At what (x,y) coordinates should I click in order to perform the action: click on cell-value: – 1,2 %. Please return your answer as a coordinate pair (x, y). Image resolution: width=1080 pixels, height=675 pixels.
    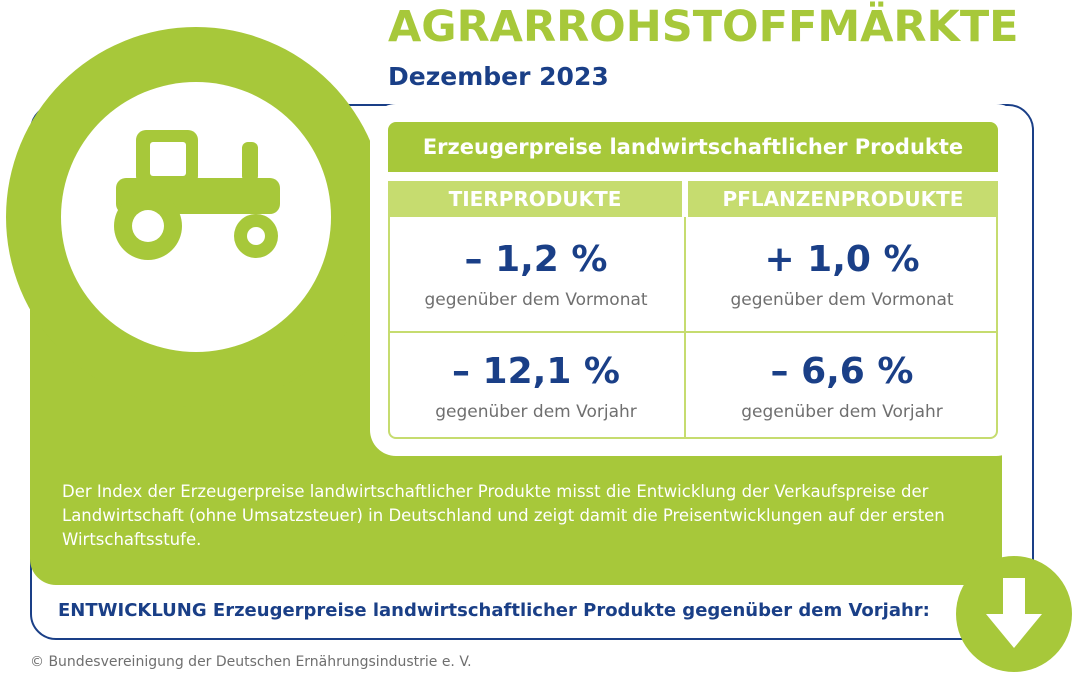
    Looking at the image, I should click on (536, 259).